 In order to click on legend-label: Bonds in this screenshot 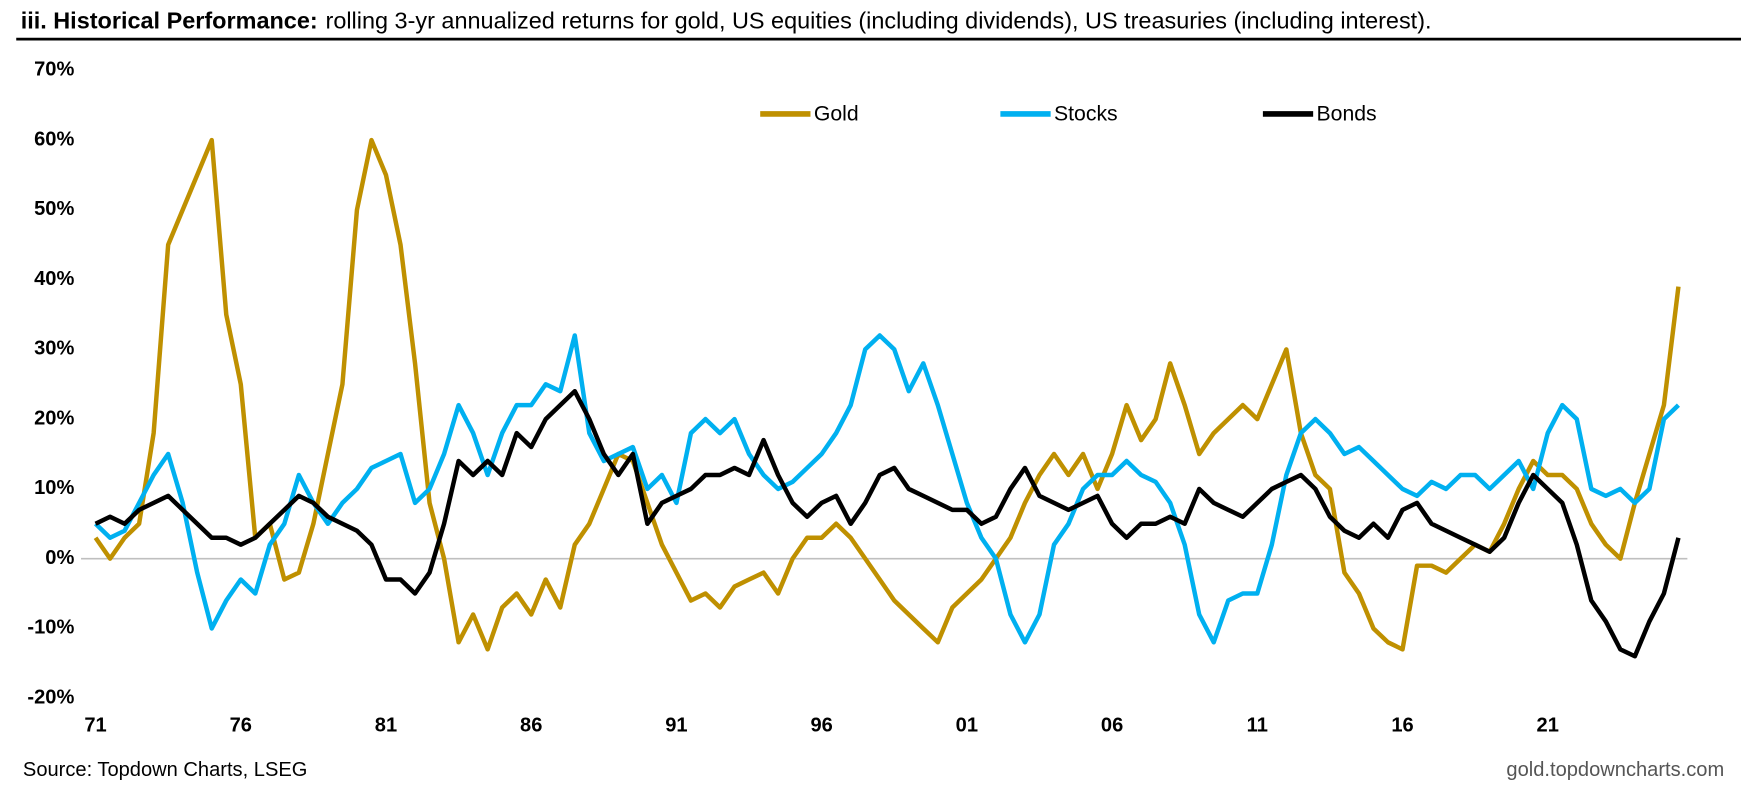, I will do `click(1347, 114)`.